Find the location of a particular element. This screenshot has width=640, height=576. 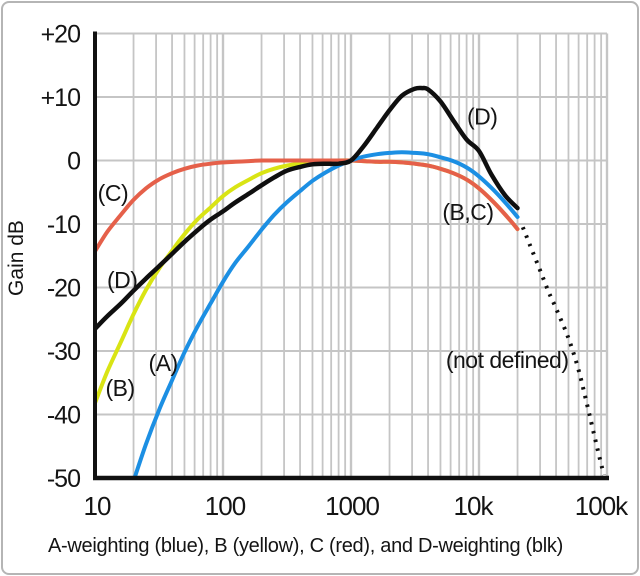

y-tick-label-2: 0 is located at coordinates (73, 162).